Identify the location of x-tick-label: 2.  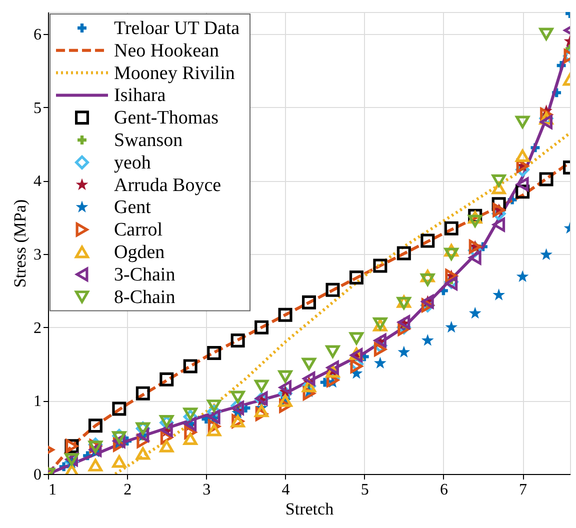
(128, 490).